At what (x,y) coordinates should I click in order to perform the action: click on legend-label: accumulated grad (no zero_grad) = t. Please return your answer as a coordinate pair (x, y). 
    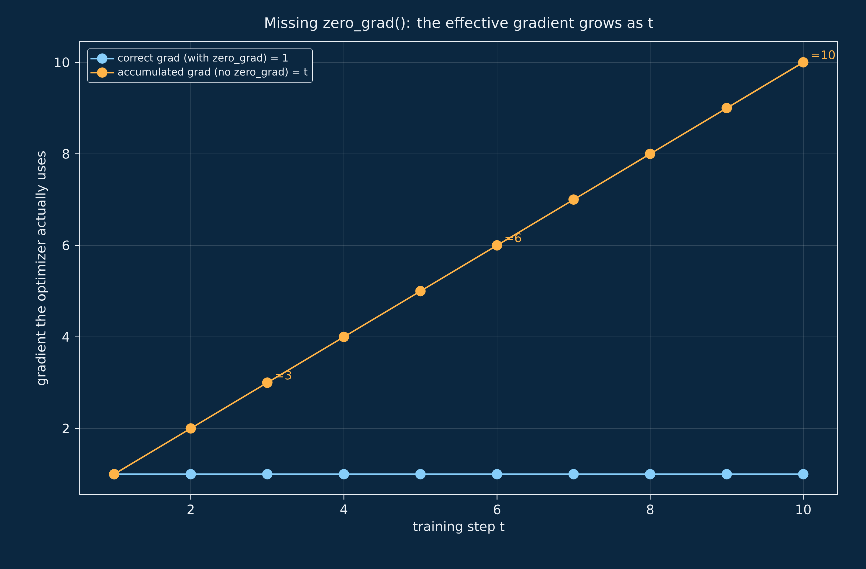
    Looking at the image, I should click on (213, 73).